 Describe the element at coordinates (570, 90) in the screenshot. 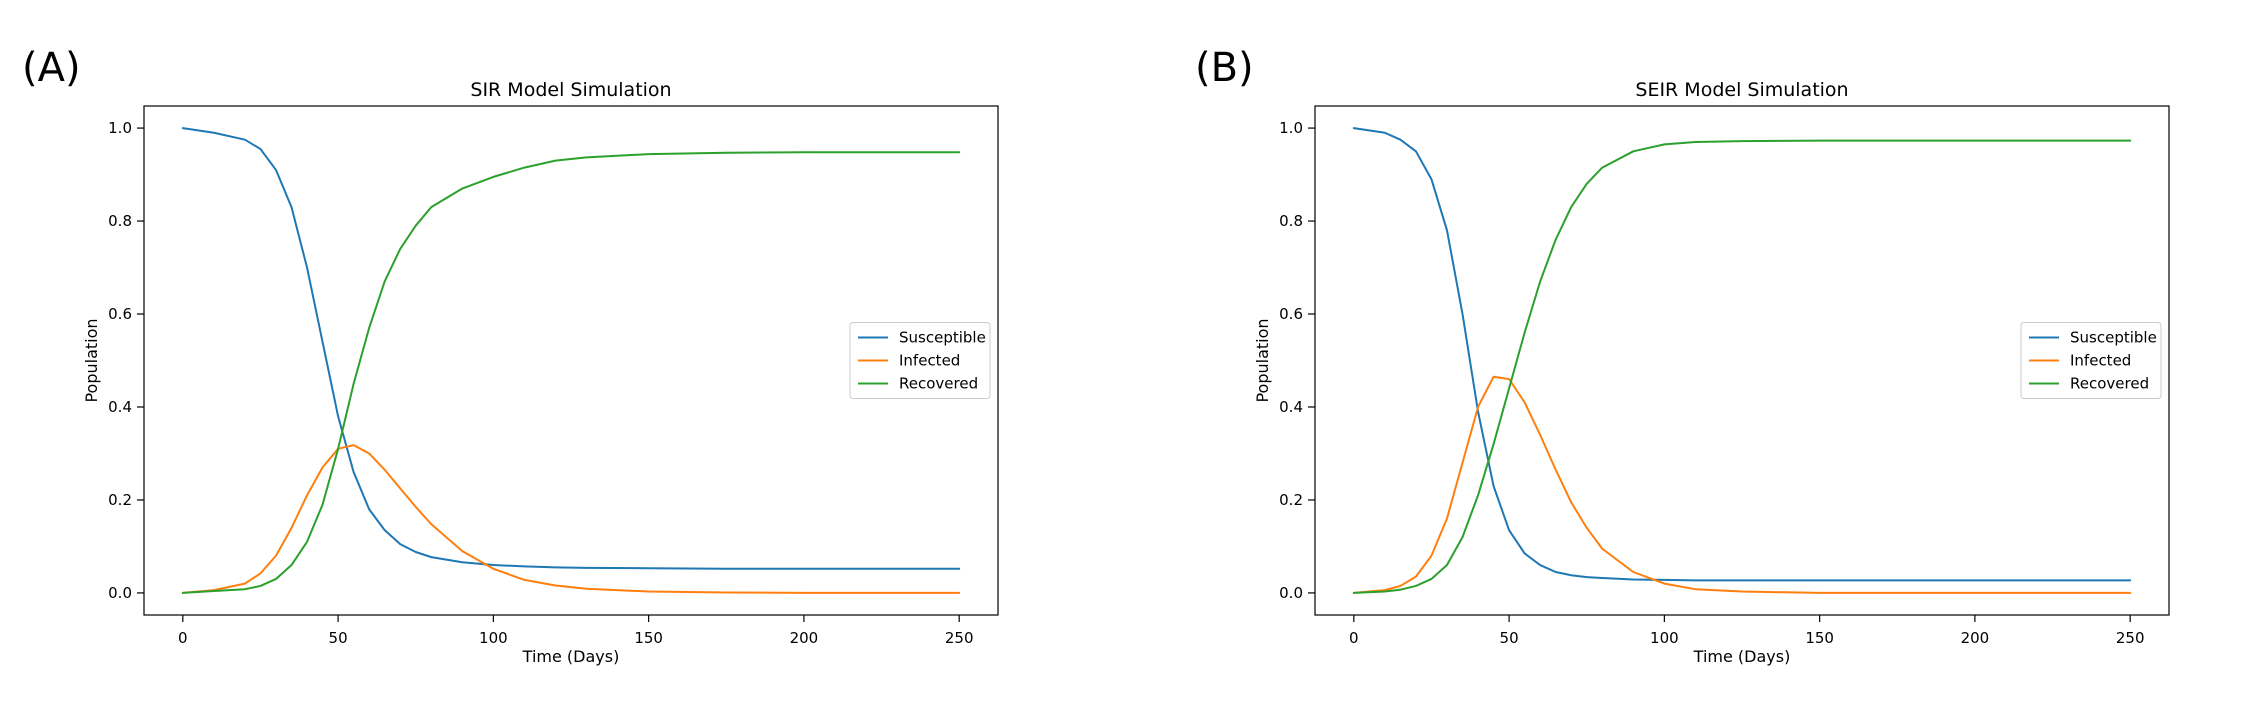

I see `chart-title: SIR Model Simulation` at that location.